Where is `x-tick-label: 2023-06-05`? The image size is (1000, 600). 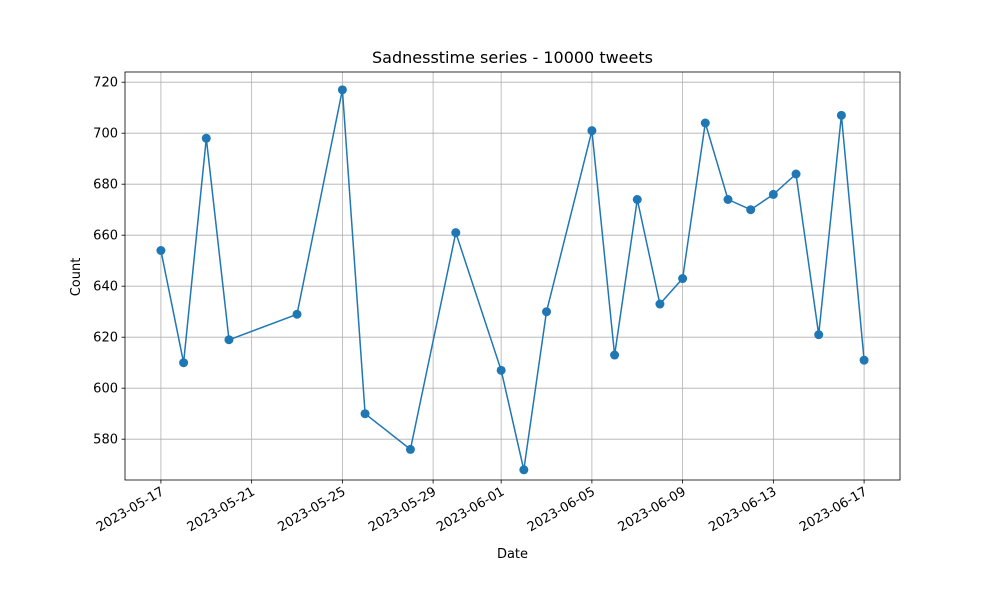 x-tick-label: 2023-06-05 is located at coordinates (561, 509).